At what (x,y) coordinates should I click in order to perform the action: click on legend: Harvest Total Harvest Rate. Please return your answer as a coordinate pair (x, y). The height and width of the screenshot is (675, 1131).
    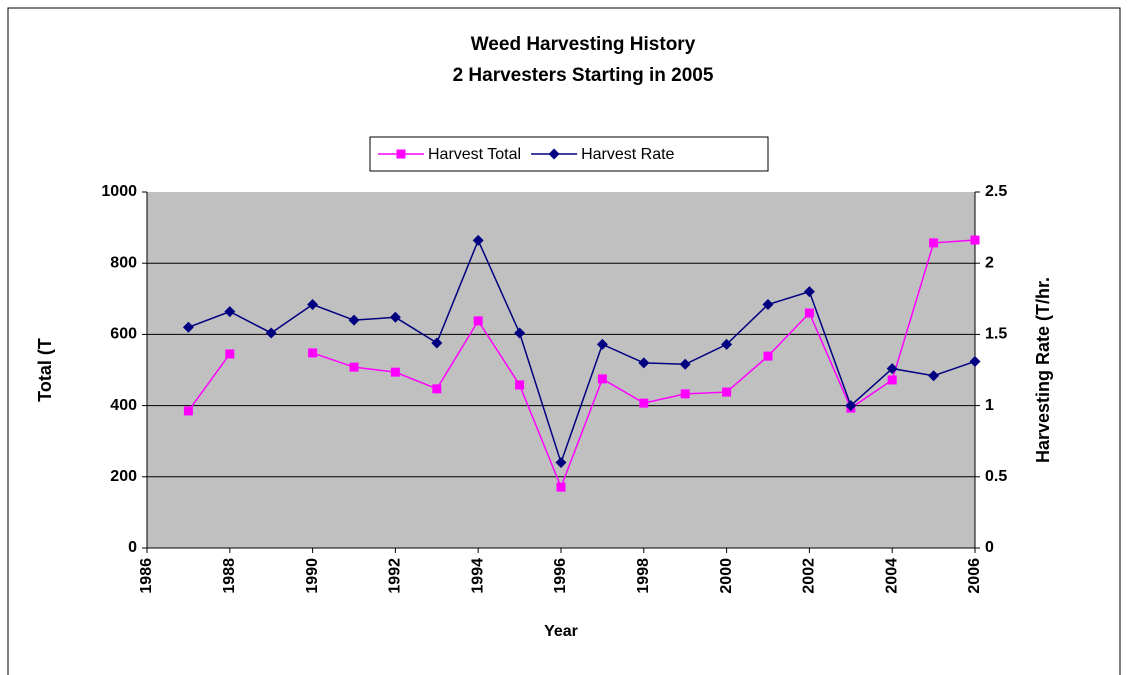
    Looking at the image, I should click on (569, 154).